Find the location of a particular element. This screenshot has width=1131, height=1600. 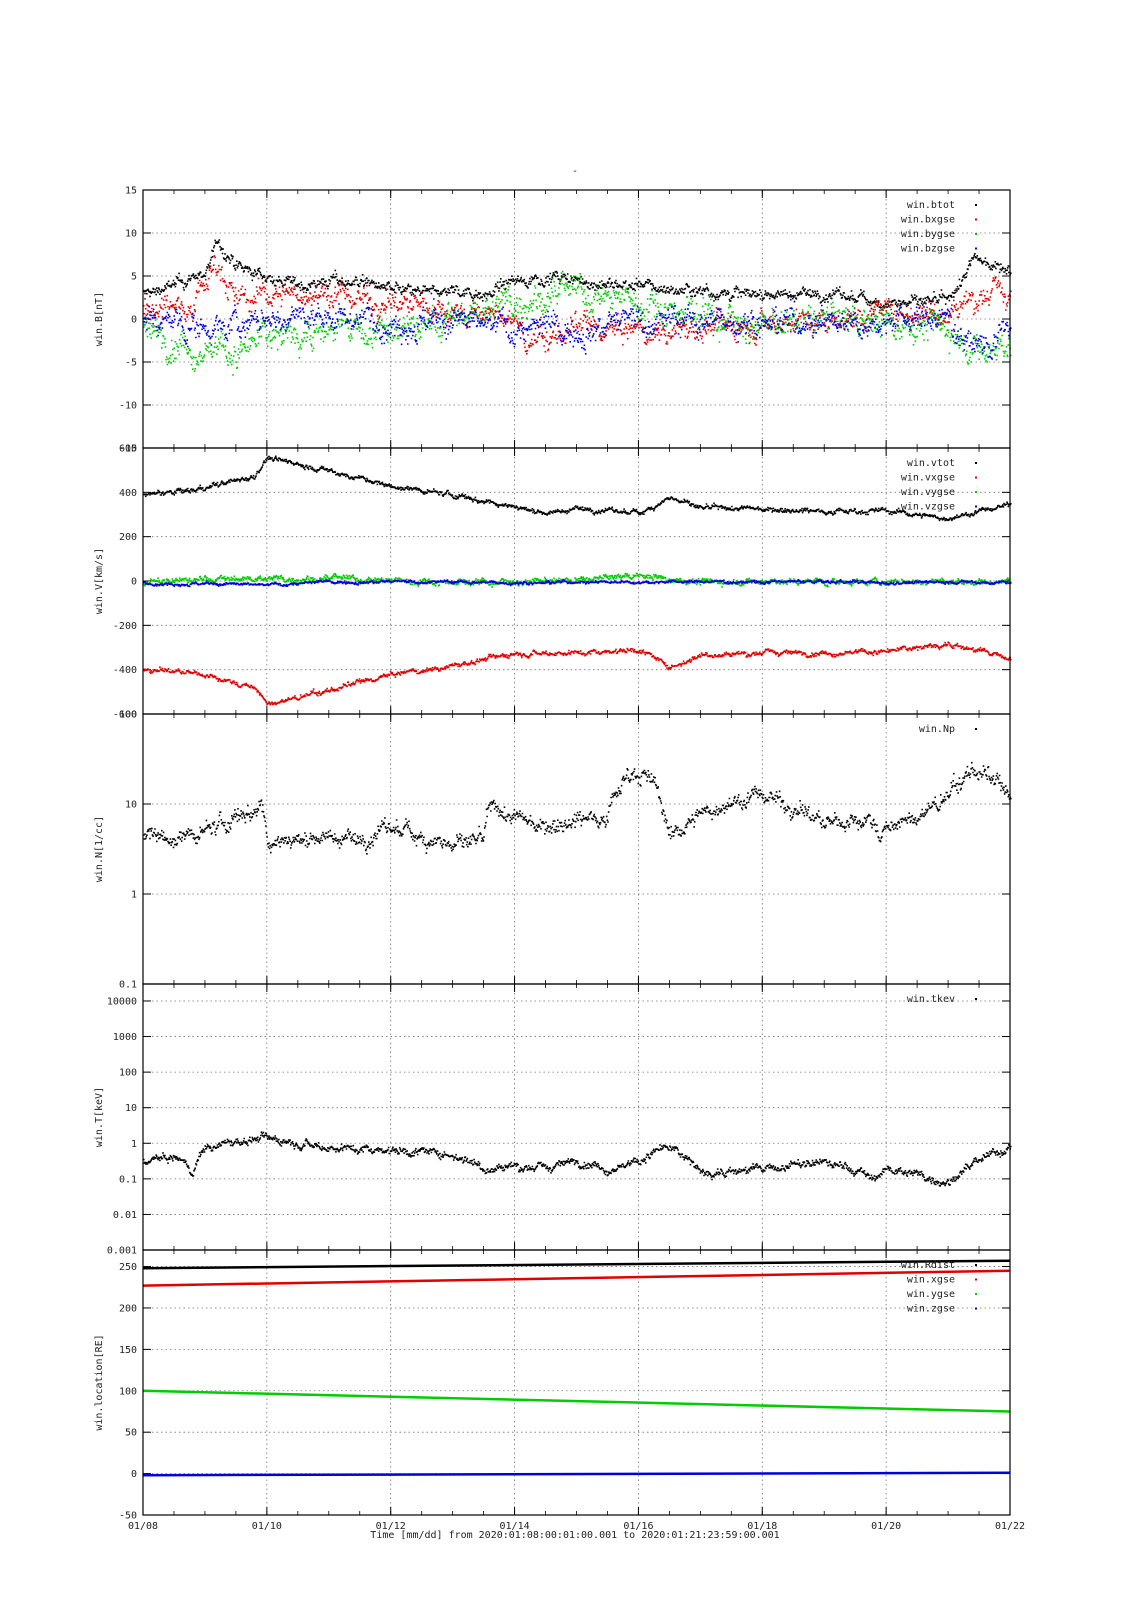

y-tick-label: -400 is located at coordinates (125, 670).